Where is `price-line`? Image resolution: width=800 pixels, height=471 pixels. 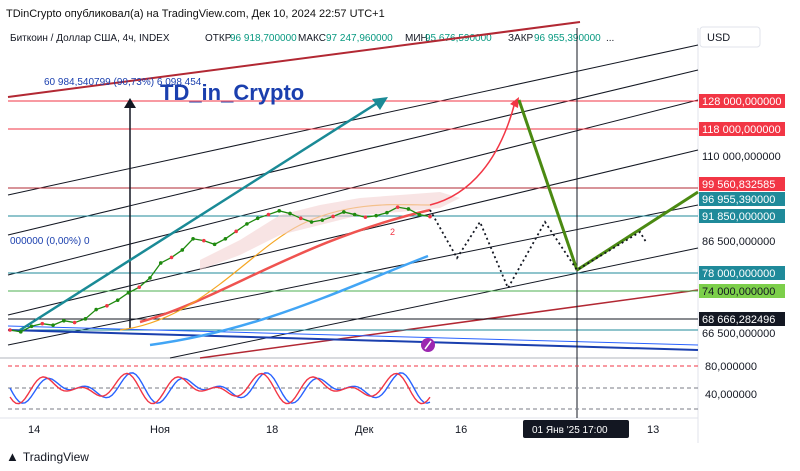
price-line is located at coordinates (220, 269).